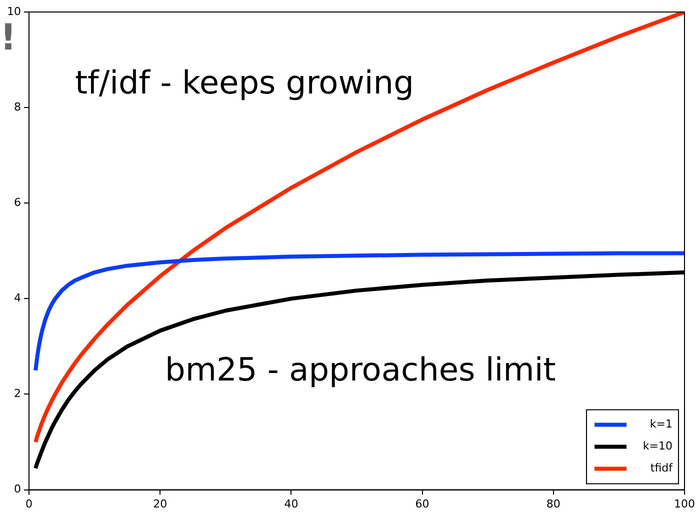 The height and width of the screenshot is (518, 698). Describe the element at coordinates (28, 503) in the screenshot. I see `x-tick-label: 0` at that location.